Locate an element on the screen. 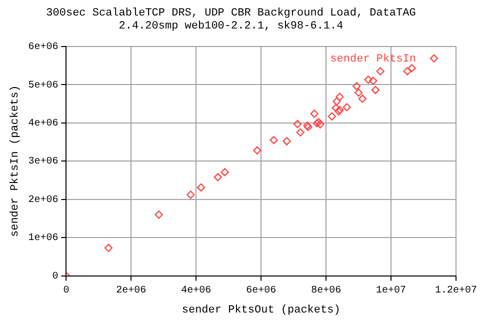  y-tick-label: 5e+06 is located at coordinates (43, 86).